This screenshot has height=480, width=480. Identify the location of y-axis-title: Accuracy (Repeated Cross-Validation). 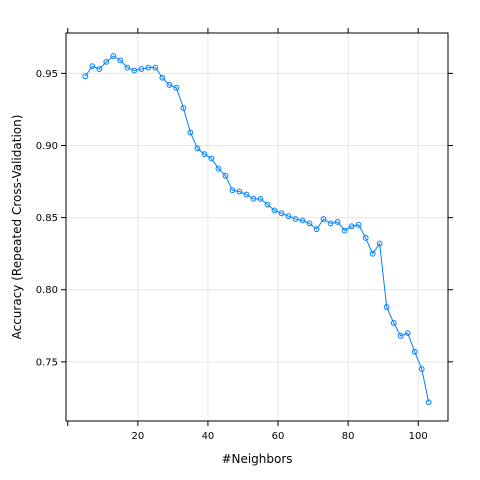
(17, 227).